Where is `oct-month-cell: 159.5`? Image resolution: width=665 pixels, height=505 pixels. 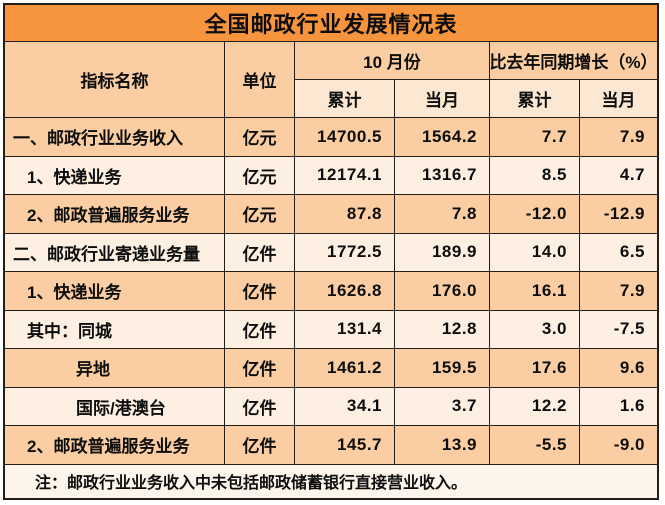 oct-month-cell: 159.5 is located at coordinates (442, 368).